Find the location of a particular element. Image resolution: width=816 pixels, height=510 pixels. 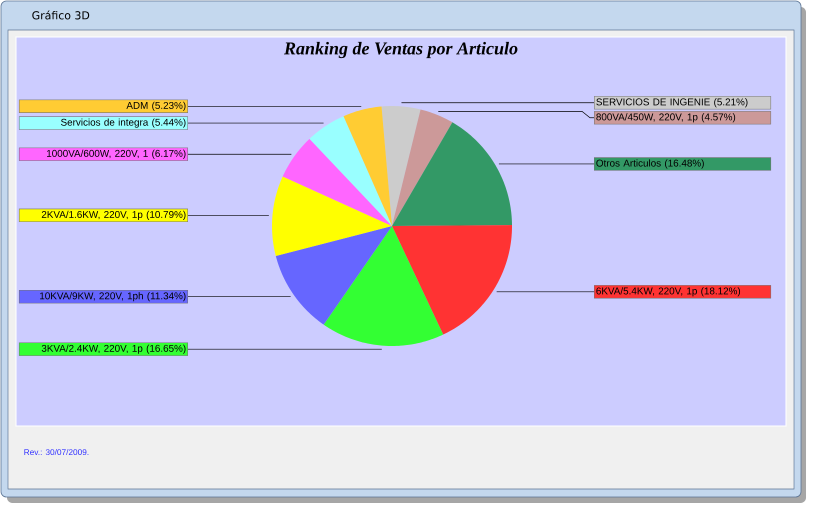

slice-label: ADM is located at coordinates (137, 105).